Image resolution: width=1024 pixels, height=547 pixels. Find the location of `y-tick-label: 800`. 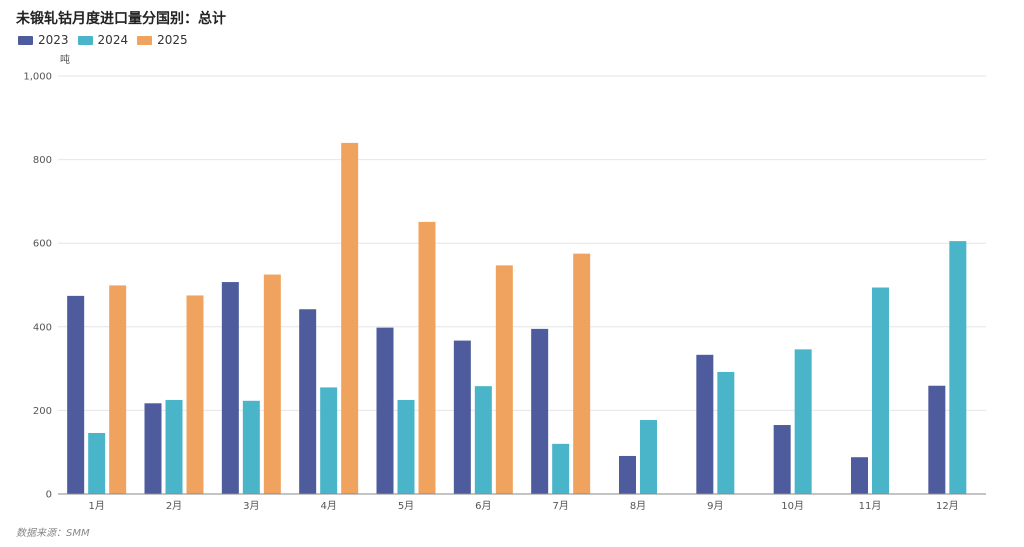

y-tick-label: 800 is located at coordinates (42, 160).